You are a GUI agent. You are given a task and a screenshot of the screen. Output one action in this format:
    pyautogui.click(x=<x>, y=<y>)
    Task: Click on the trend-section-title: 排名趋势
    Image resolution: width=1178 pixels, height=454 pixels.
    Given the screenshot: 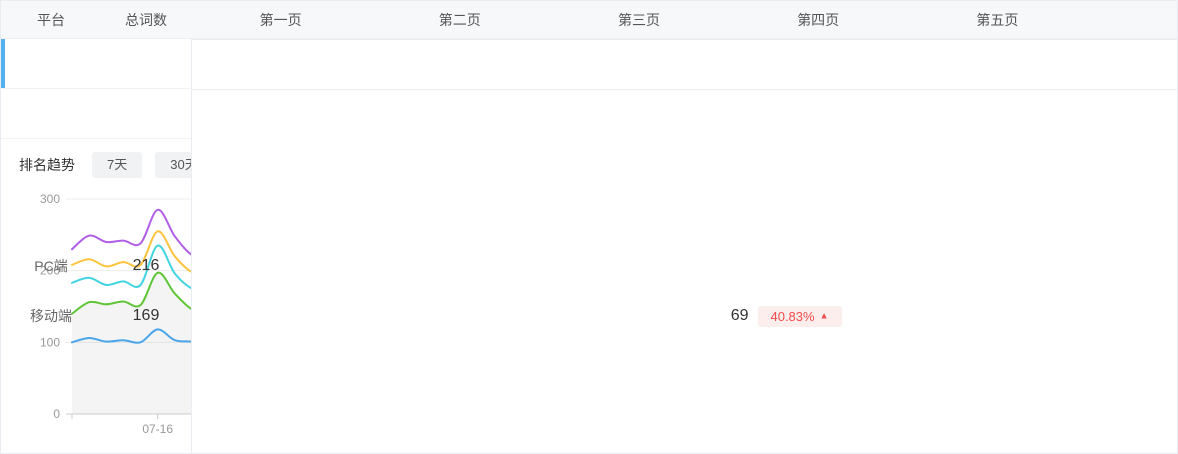 What is the action you would take?
    pyautogui.click(x=47, y=165)
    